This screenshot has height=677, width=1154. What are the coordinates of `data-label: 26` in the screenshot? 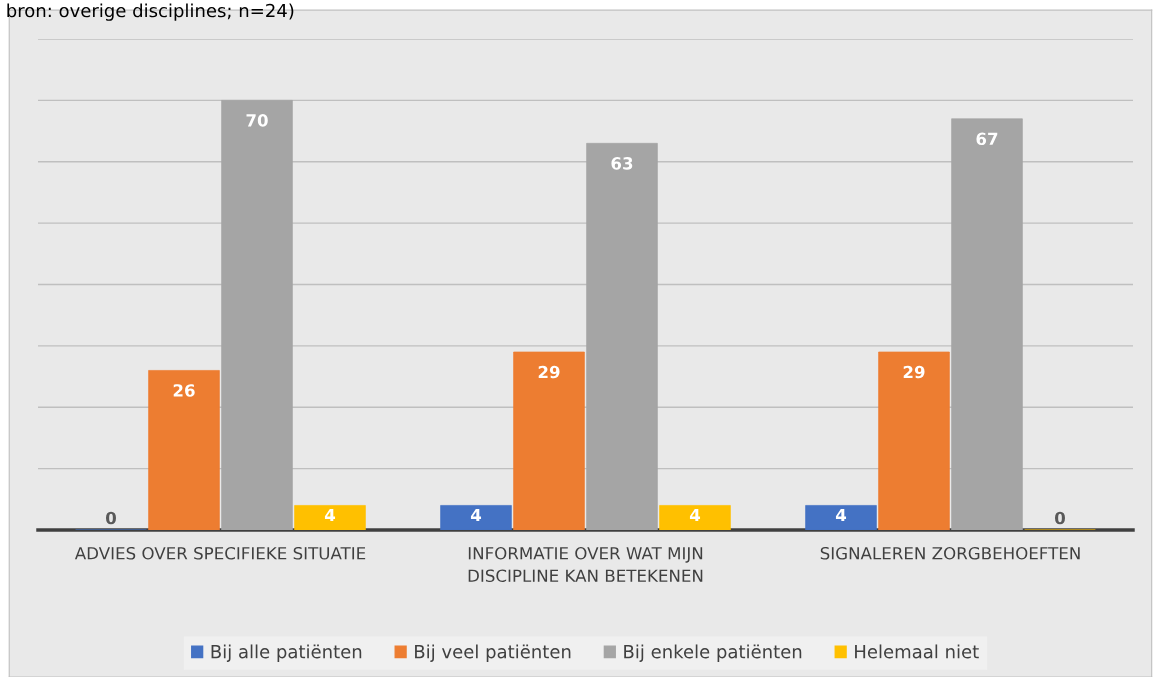 It's located at (184, 390).